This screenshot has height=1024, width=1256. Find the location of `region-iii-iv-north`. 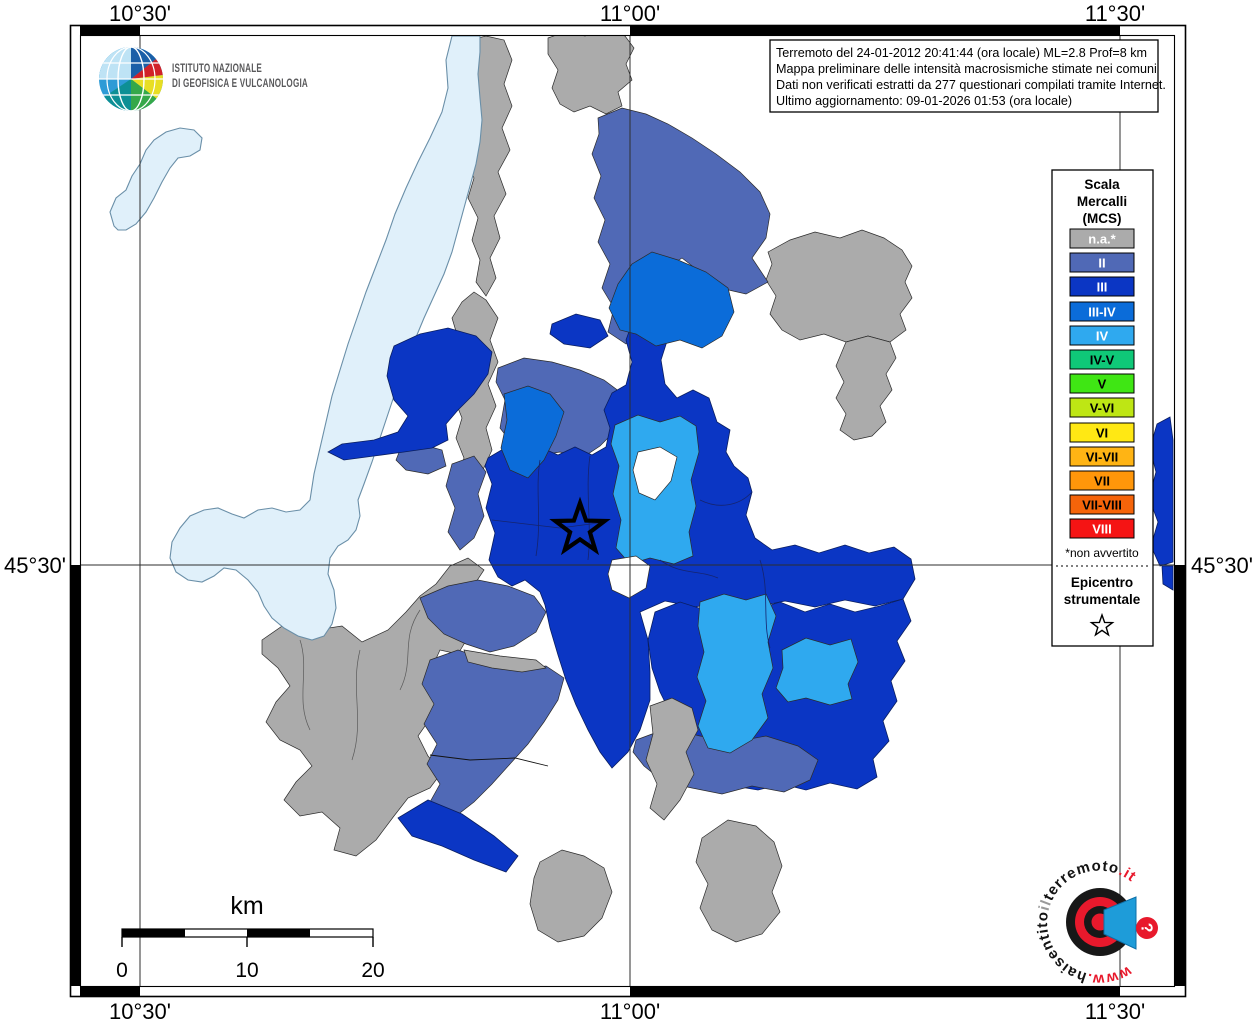

region-iii-iv-north is located at coordinates (671, 300).